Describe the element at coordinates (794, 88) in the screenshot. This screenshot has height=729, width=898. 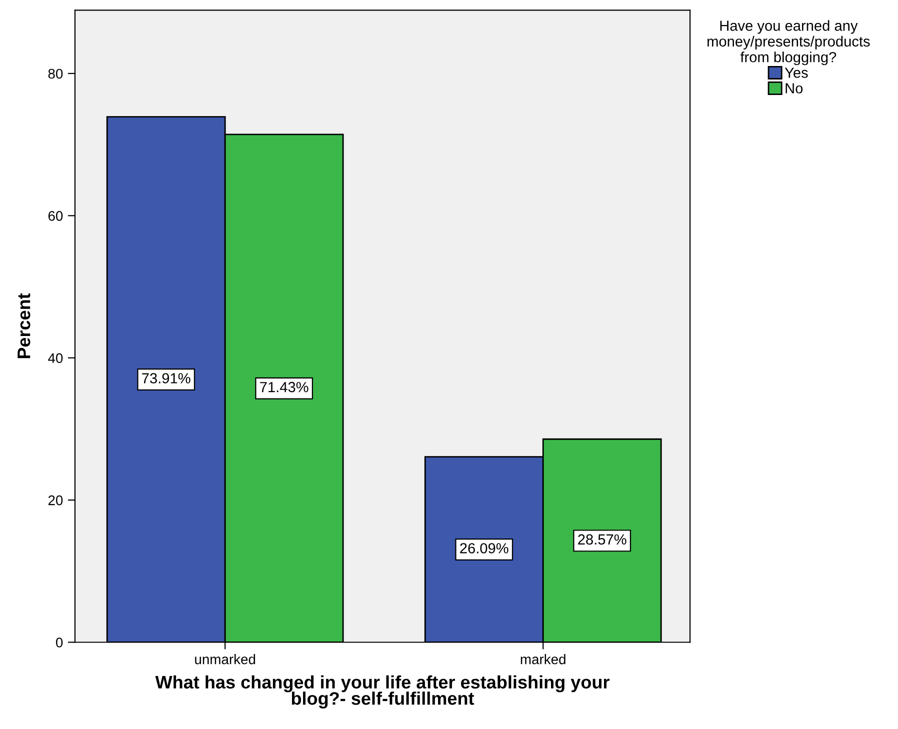
I see `legend-label: No` at that location.